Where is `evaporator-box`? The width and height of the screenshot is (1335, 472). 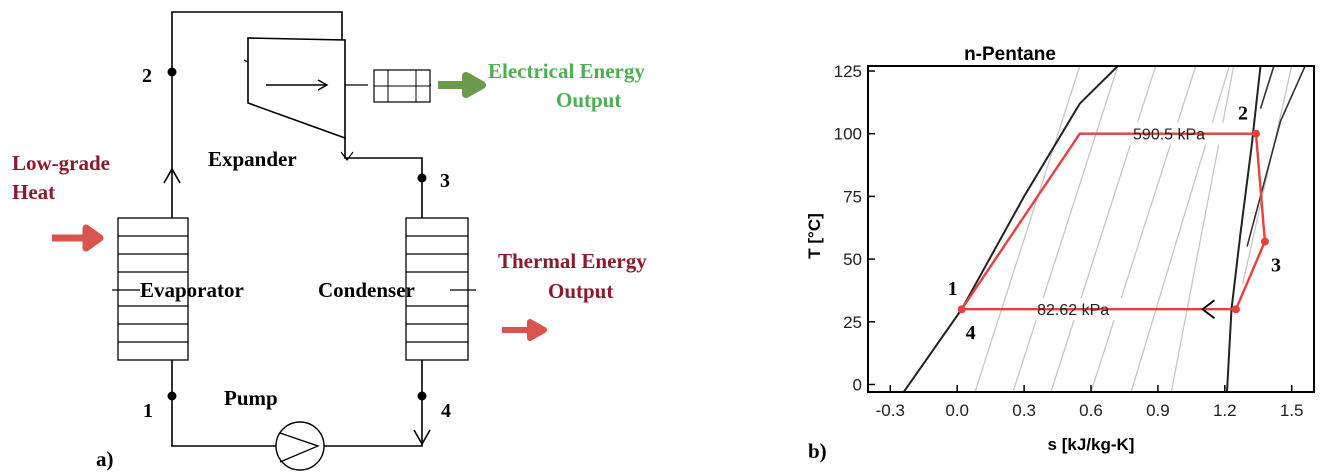 evaporator-box is located at coordinates (153, 289).